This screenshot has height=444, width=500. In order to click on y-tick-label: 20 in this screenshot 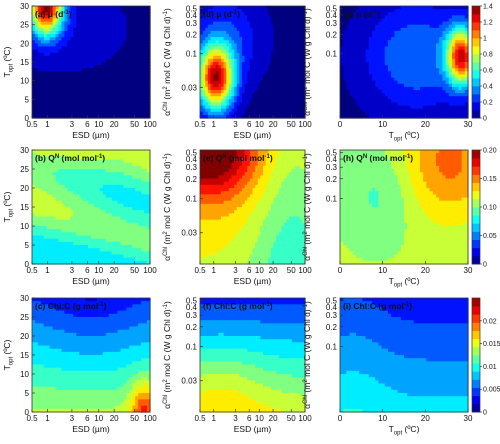, I will do `click(24, 43)`.